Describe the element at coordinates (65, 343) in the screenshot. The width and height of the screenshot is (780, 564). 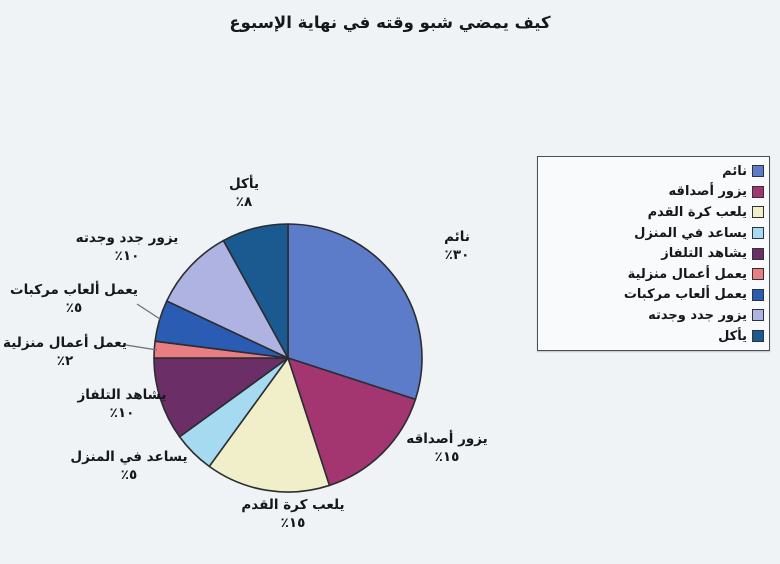
I see `slice-label-text: يعمل أعمال منزلية` at that location.